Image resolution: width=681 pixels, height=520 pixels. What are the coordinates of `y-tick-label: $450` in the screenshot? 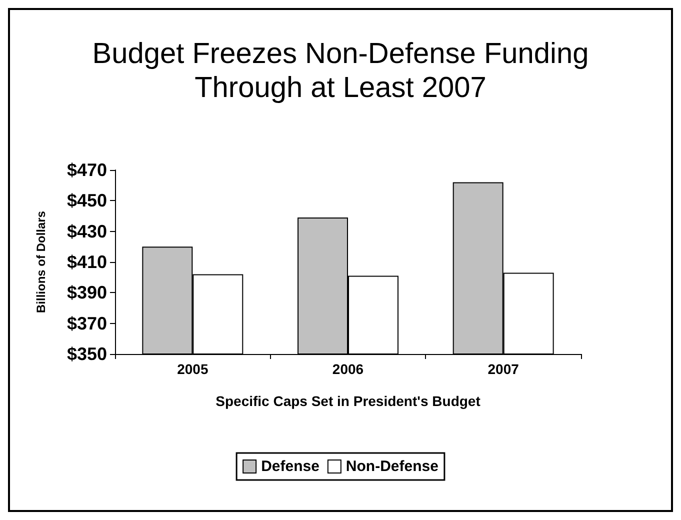 It's located at (86, 200).